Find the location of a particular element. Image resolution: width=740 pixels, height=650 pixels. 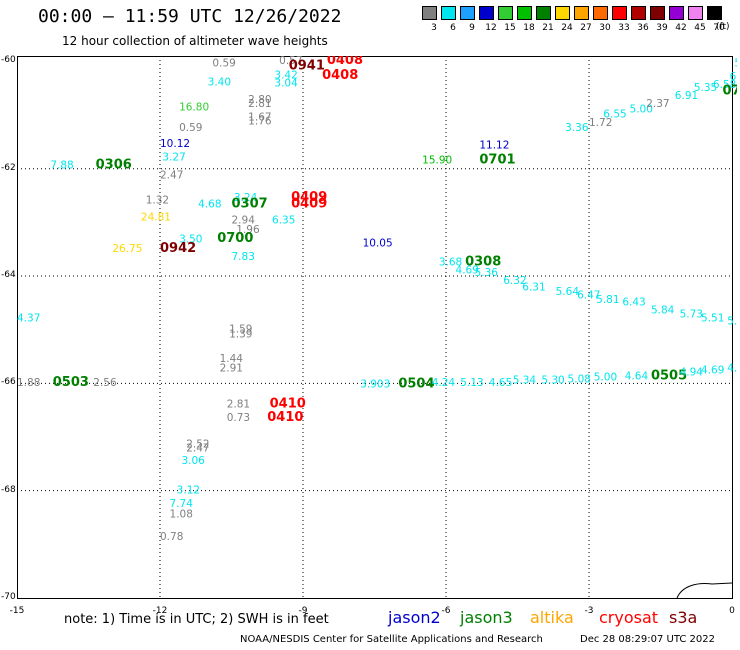

data-label: 5.84 is located at coordinates (663, 311).